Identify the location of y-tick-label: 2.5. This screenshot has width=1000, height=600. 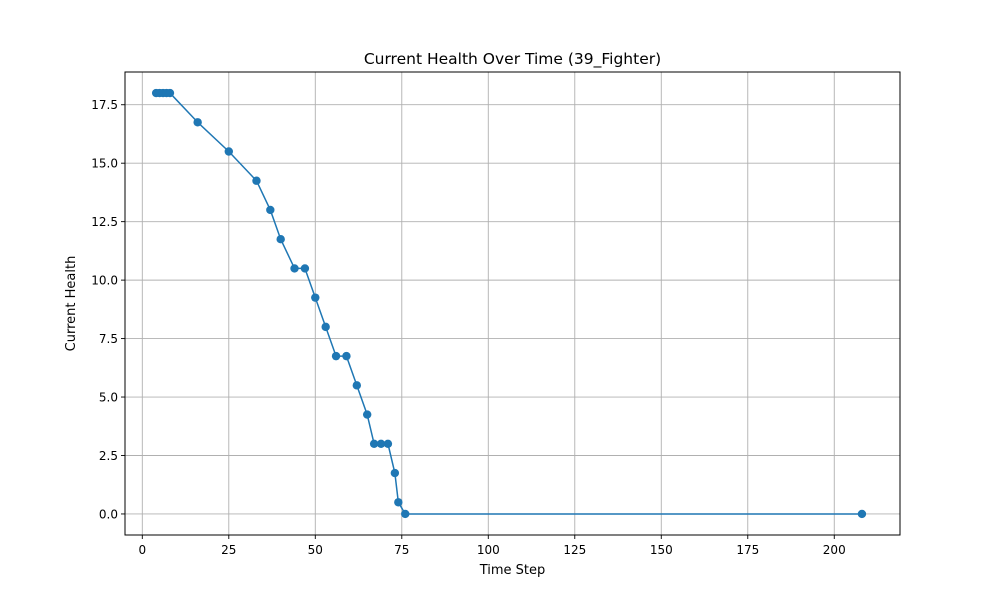
(108, 456).